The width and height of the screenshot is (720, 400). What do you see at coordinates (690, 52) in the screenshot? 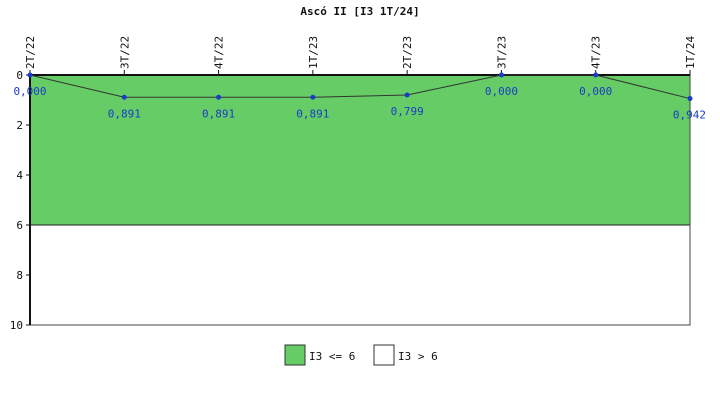
I see `x-tick-label: 1T/24` at bounding box center [690, 52].